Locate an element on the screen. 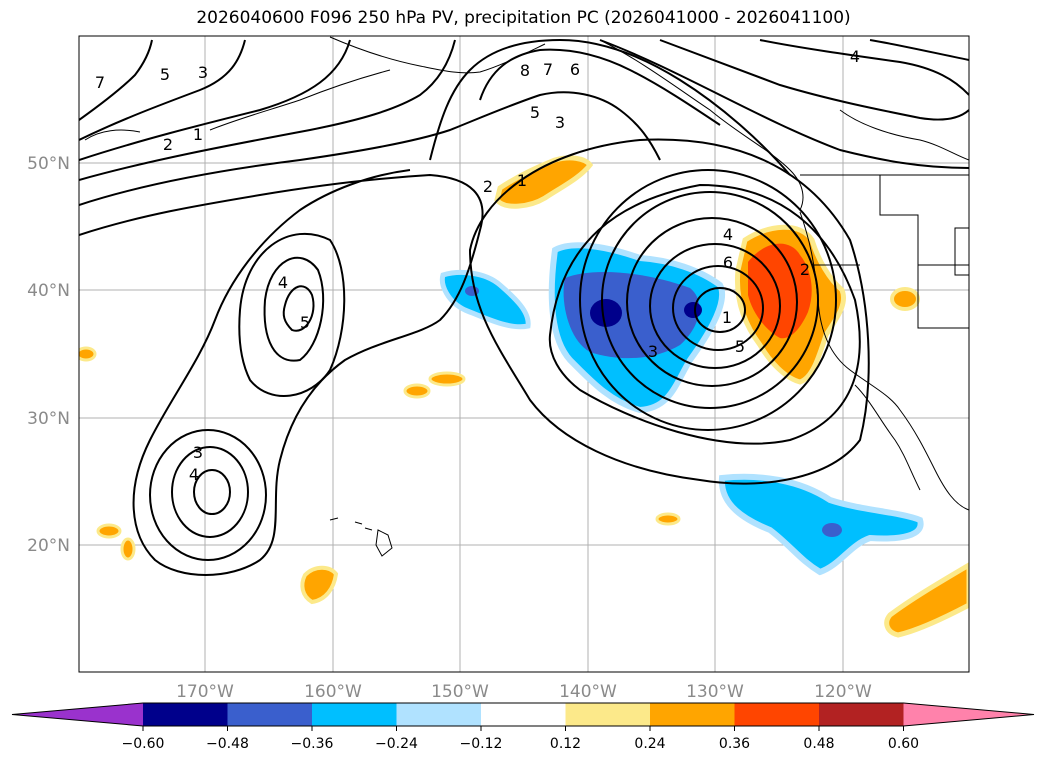  pos-anomaly-north is located at coordinates (544, 182).